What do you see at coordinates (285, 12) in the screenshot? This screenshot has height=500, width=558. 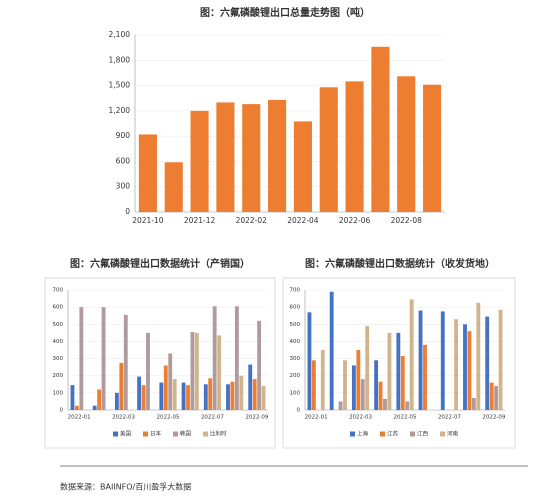 I see `chart-title: 图：六氟磷酸锂出口总量走势图（吨）` at bounding box center [285, 12].